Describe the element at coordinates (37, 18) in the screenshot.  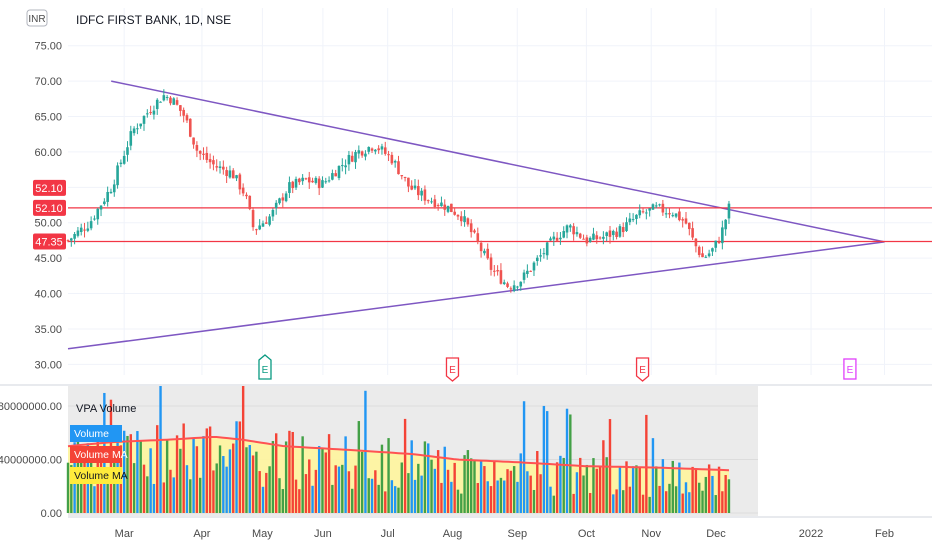
I see `currency-badge` at that location.